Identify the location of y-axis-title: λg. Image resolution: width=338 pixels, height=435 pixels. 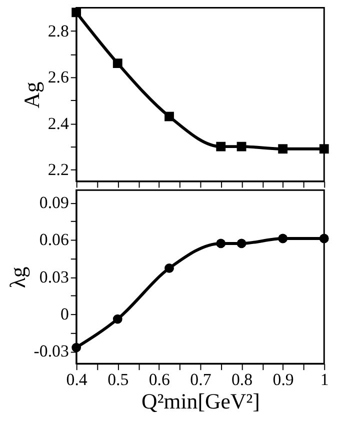
(18, 277).